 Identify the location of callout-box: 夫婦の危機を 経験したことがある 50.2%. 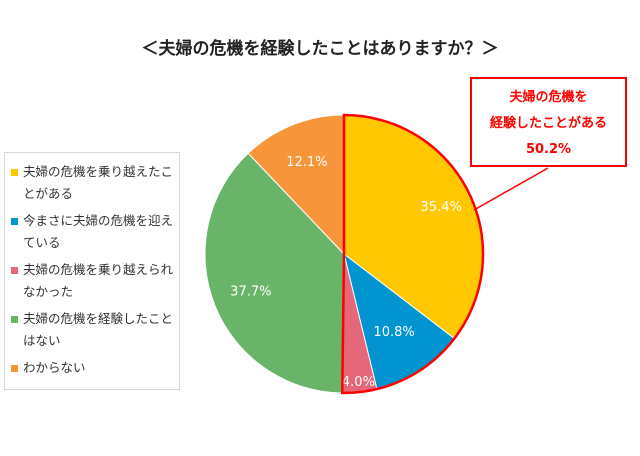
(548, 122).